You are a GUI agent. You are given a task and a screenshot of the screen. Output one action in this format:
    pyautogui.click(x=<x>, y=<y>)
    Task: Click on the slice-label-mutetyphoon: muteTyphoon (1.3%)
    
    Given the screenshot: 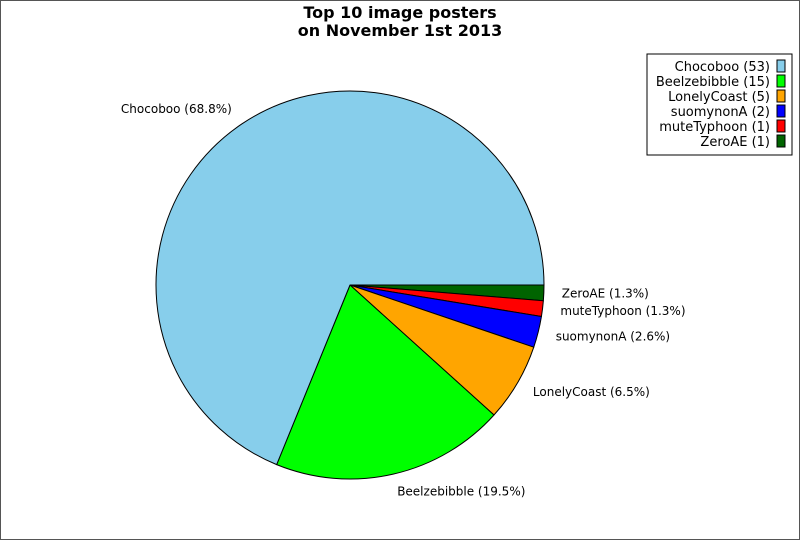 What is the action you would take?
    pyautogui.click(x=622, y=311)
    